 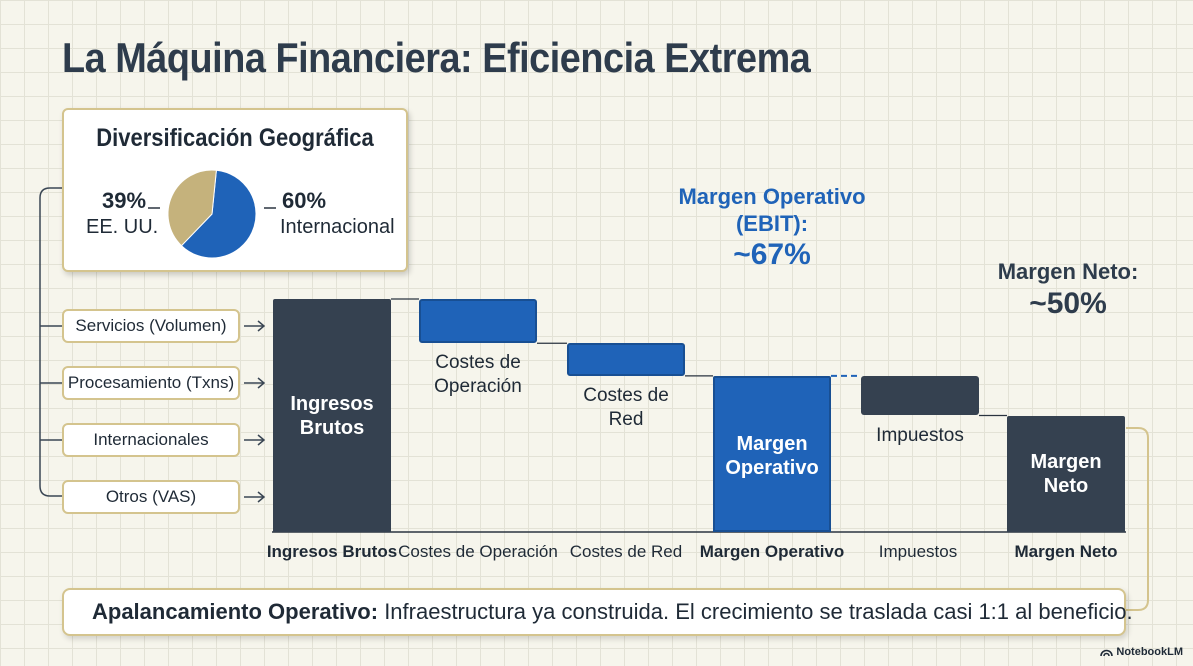 I want to click on us-pct: 39%, so click(x=124, y=200).